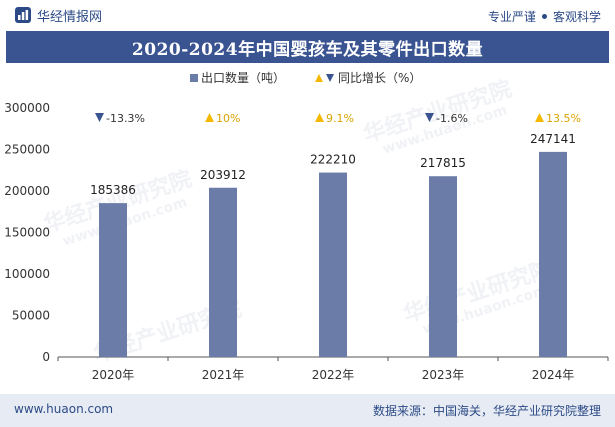 The width and height of the screenshot is (615, 427). What do you see at coordinates (70, 17) in the screenshot?
I see `brand-name: 华经情报网` at bounding box center [70, 17].